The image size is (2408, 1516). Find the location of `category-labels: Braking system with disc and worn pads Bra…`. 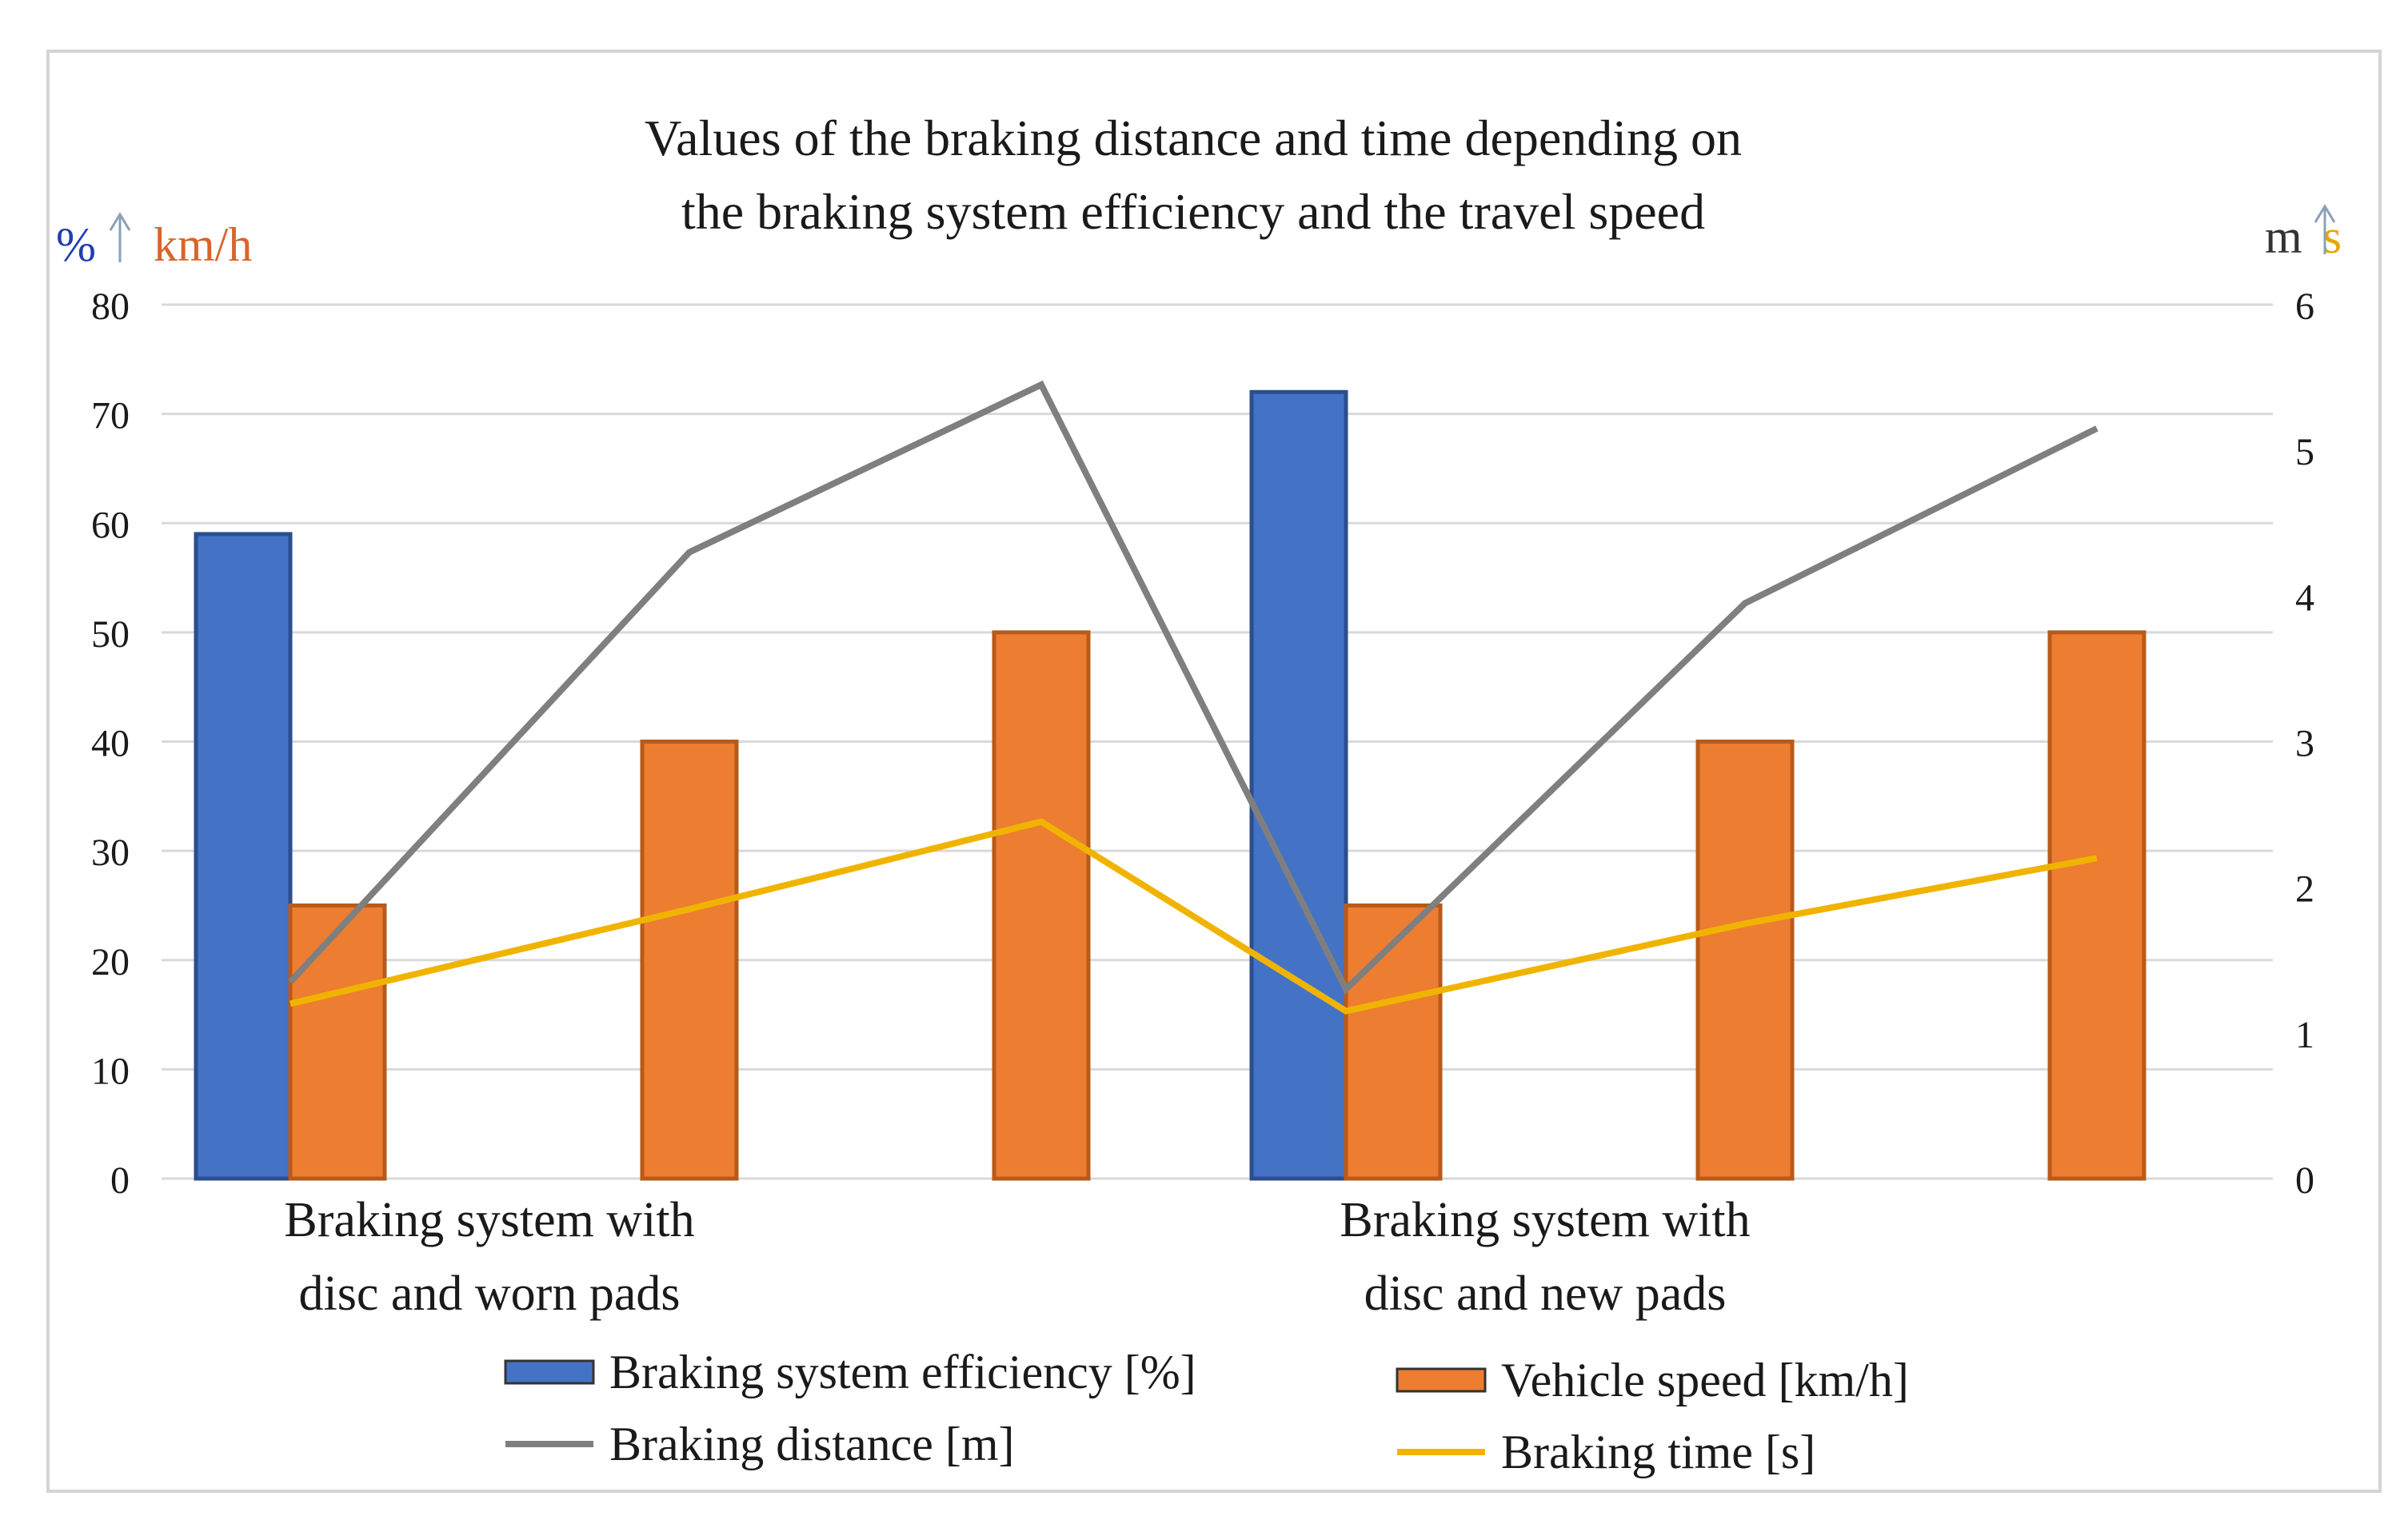

category-labels: Braking system with disc and worn pads Bra… is located at coordinates (1017, 1257).